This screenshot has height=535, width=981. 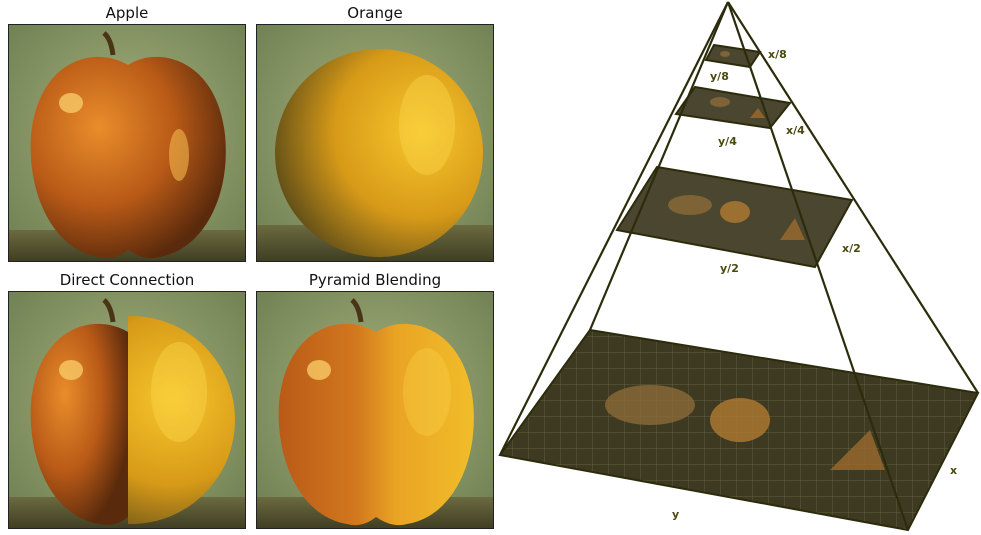 I want to click on pyramid-level-quarter, so click(x=733, y=107).